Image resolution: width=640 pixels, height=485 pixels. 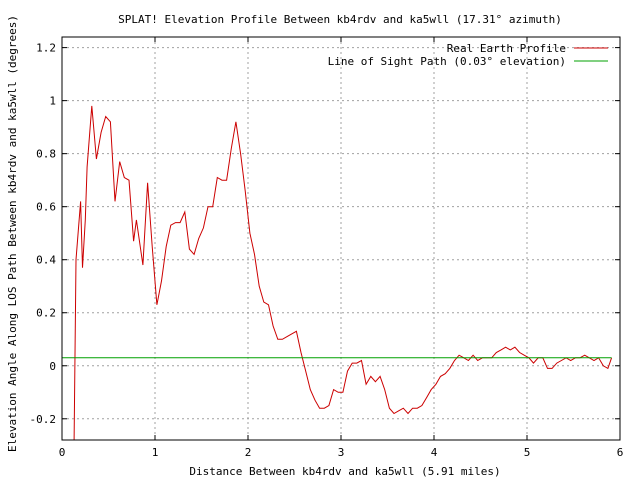 What do you see at coordinates (52, 366) in the screenshot?
I see `y-tick-label: 0` at bounding box center [52, 366].